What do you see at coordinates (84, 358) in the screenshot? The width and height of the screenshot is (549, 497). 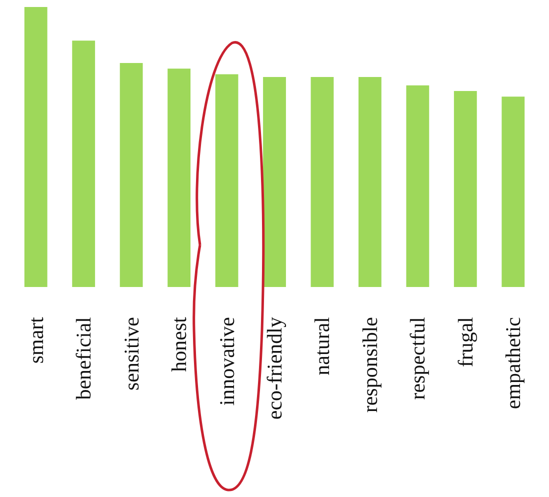 I see `x-tick-label: beneficial` at bounding box center [84, 358].